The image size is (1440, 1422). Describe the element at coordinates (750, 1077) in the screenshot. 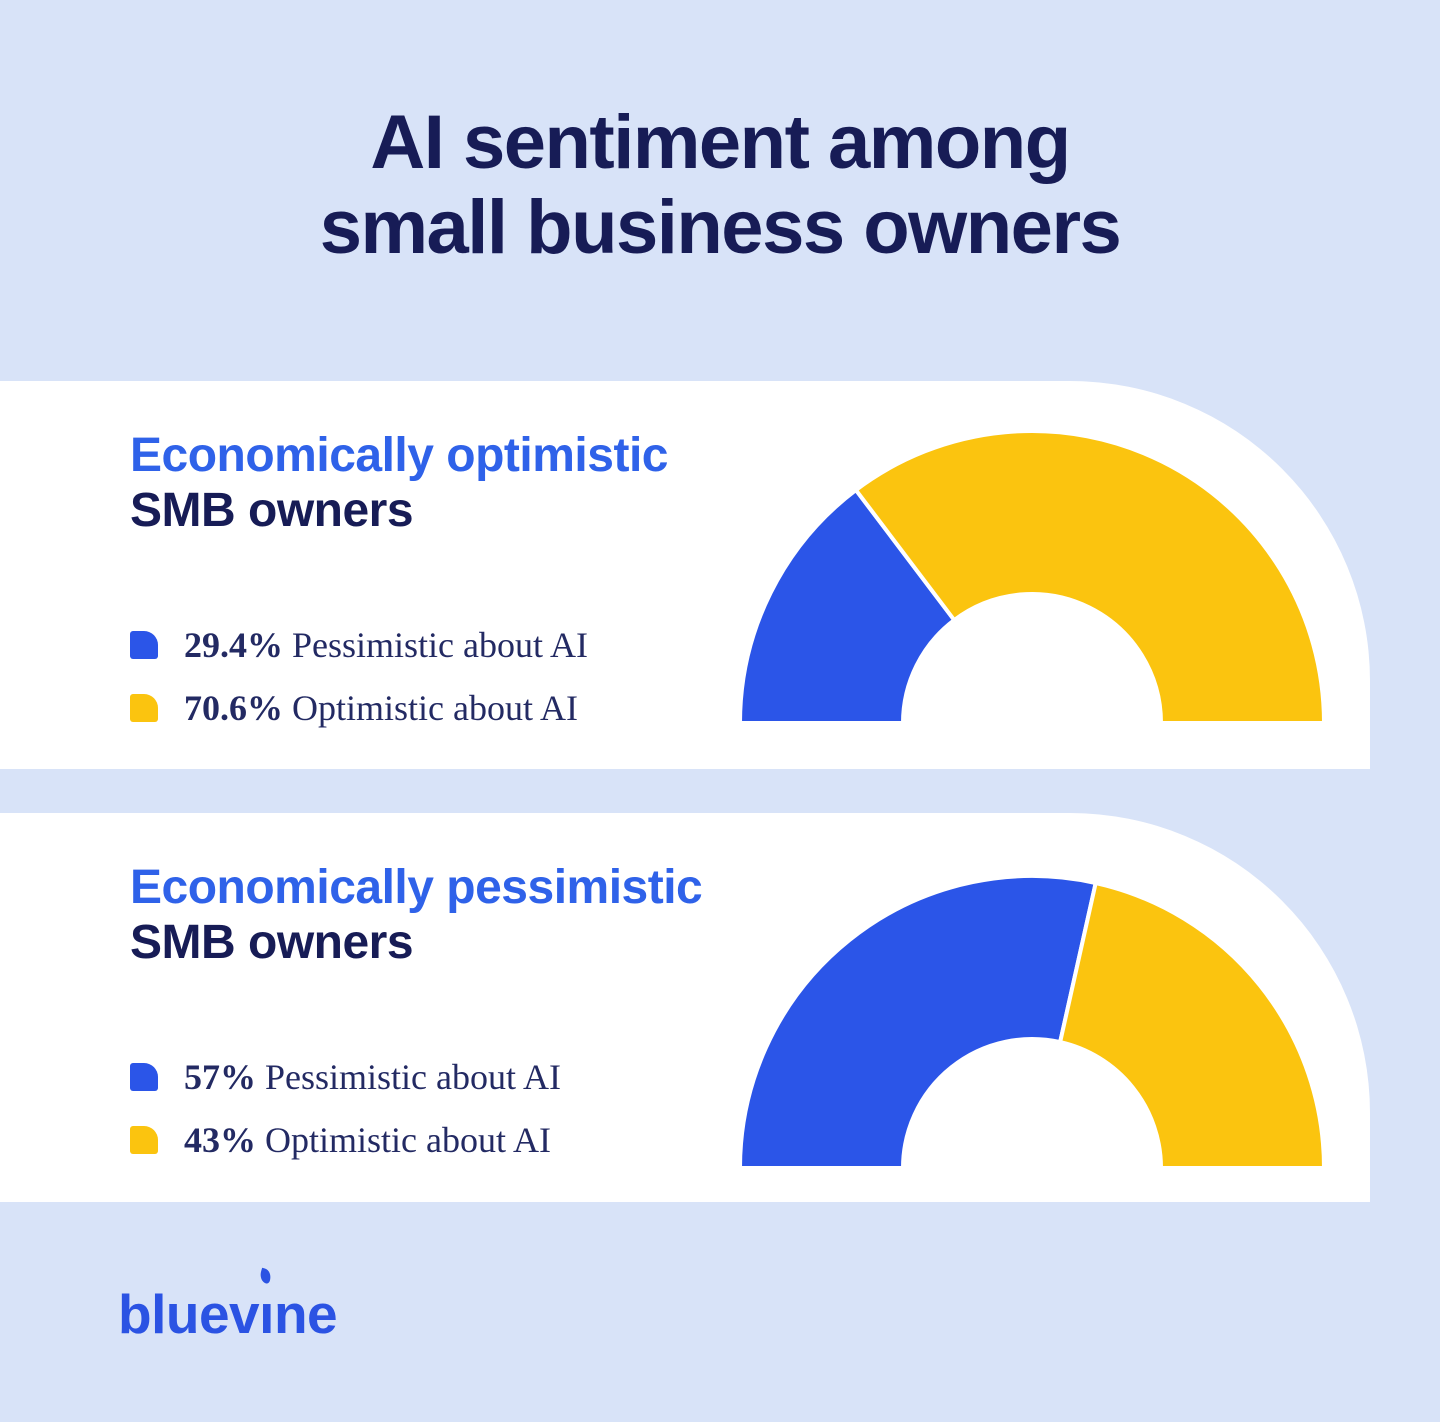

I see `legend-item-pessimistic: 57% Pessimistic about AI` at that location.